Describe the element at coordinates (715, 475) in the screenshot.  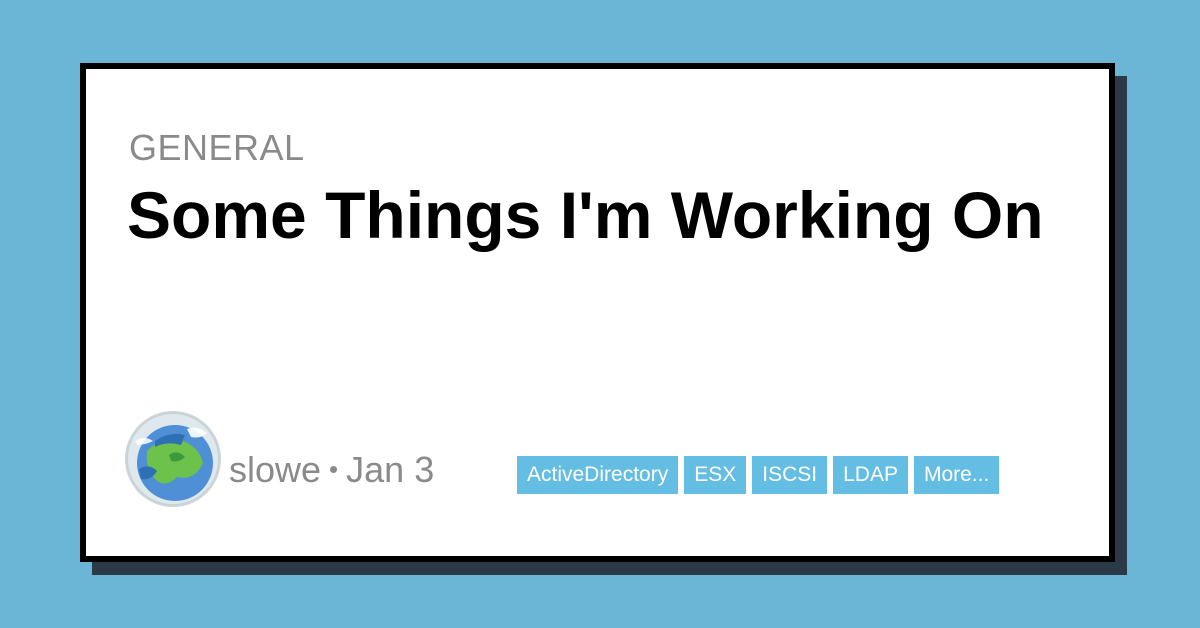
I see `tag-esx: ESX` at that location.